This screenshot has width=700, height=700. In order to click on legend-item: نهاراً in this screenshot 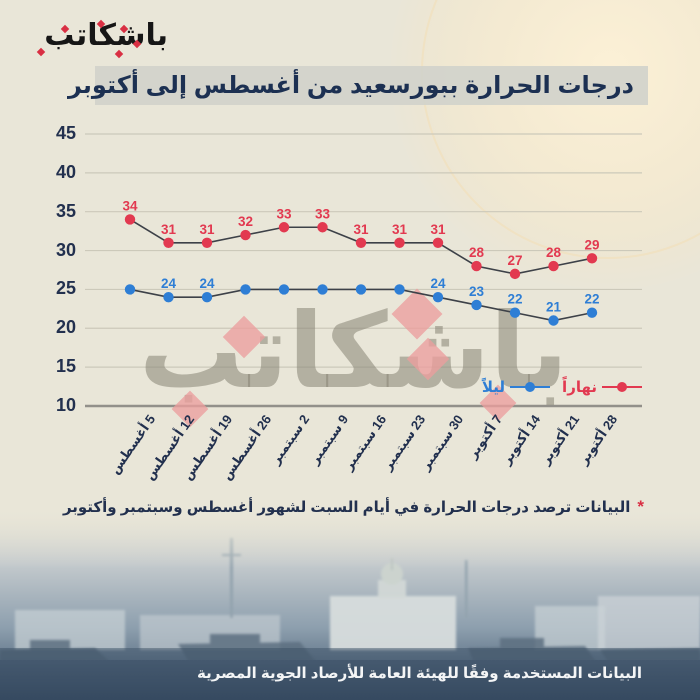, I will do `click(602, 387)`.